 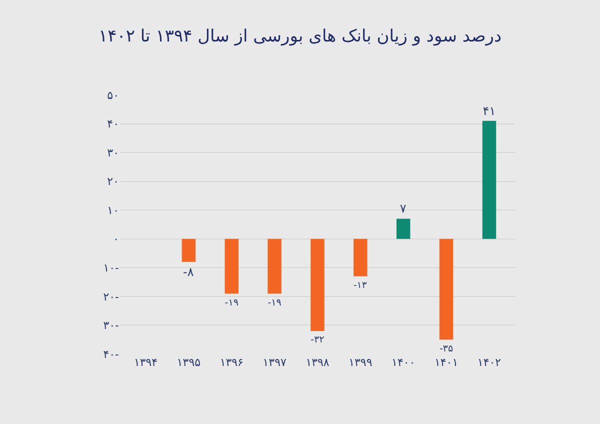 What do you see at coordinates (113, 210) in the screenshot?
I see `y-tick-label: ۱۰` at bounding box center [113, 210].